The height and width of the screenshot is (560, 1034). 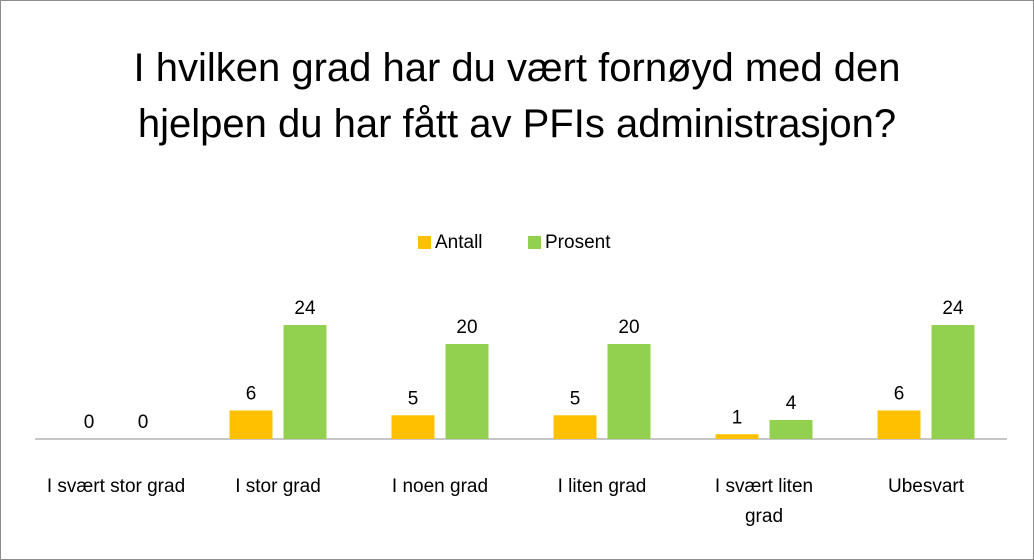 What do you see at coordinates (278, 486) in the screenshot?
I see `x-tick-label: I stor grad` at bounding box center [278, 486].